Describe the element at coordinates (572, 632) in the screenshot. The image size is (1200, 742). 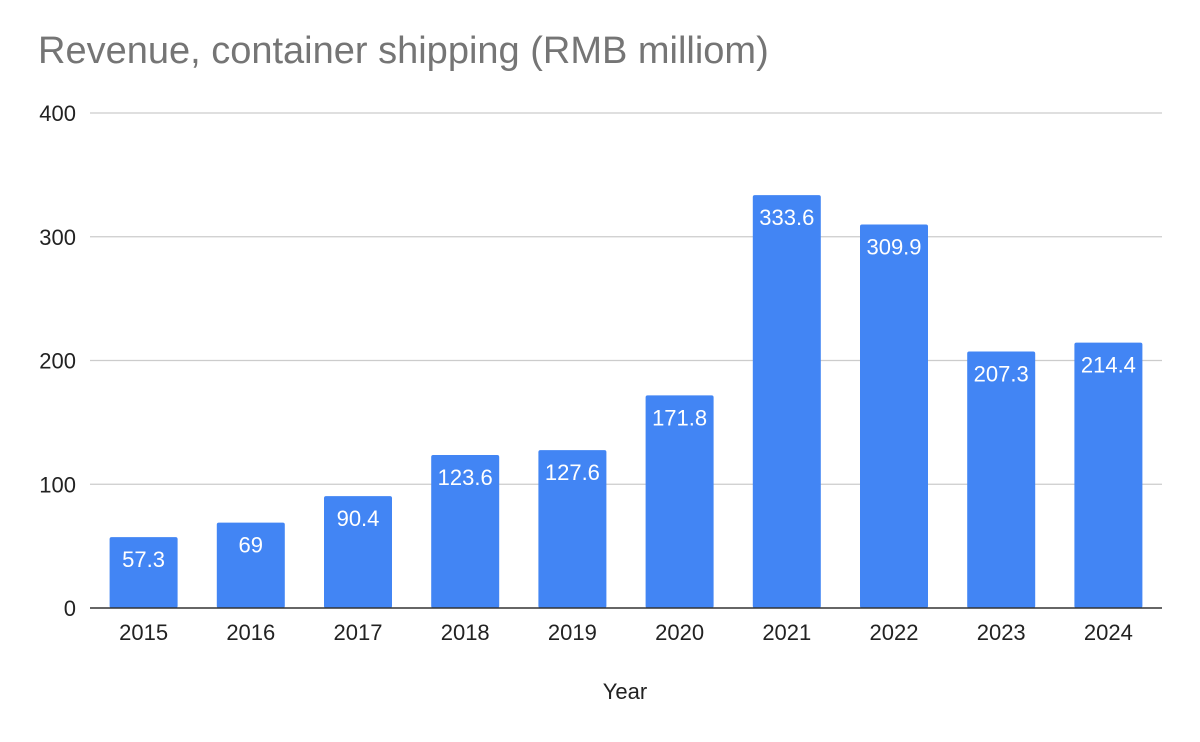
I see `x-tick-label: 2019` at that location.